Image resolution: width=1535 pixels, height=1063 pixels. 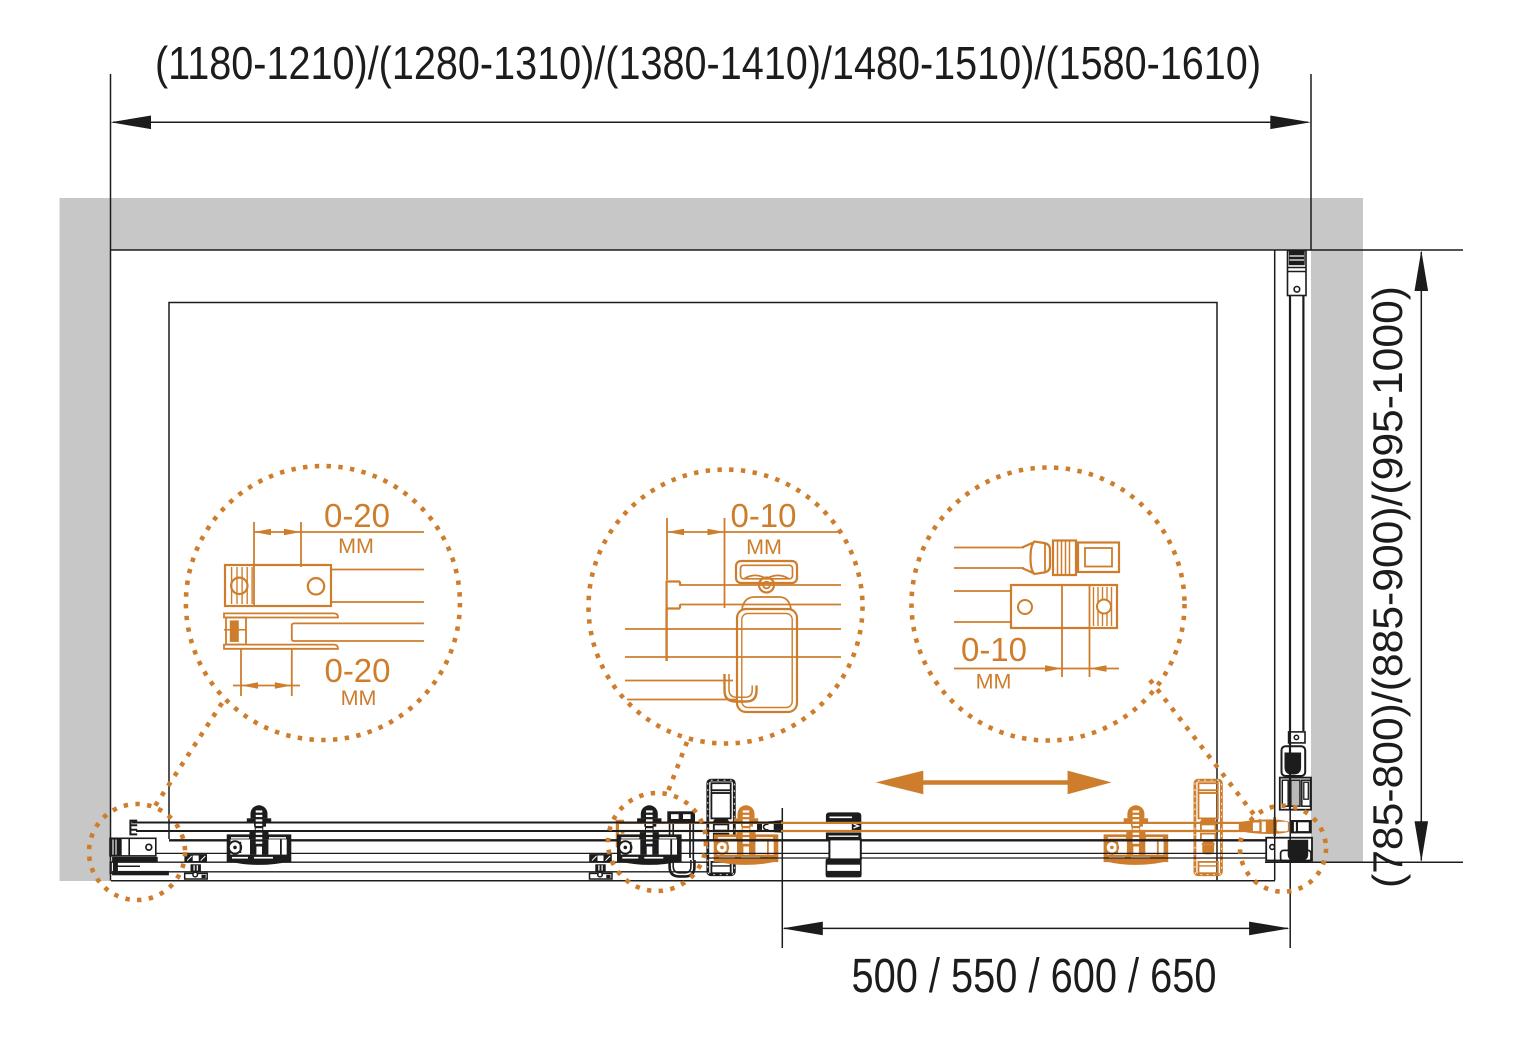 What do you see at coordinates (1387, 587) in the screenshot?
I see `svg-text: (785-800)/(885-900)/(995-1000)` at bounding box center [1387, 587].